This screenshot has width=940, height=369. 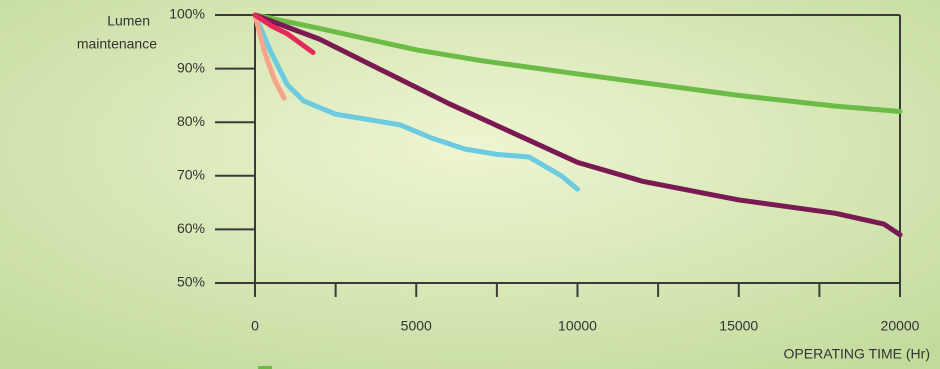 What do you see at coordinates (187, 14) in the screenshot?
I see `y-tick-label: 100%` at bounding box center [187, 14].